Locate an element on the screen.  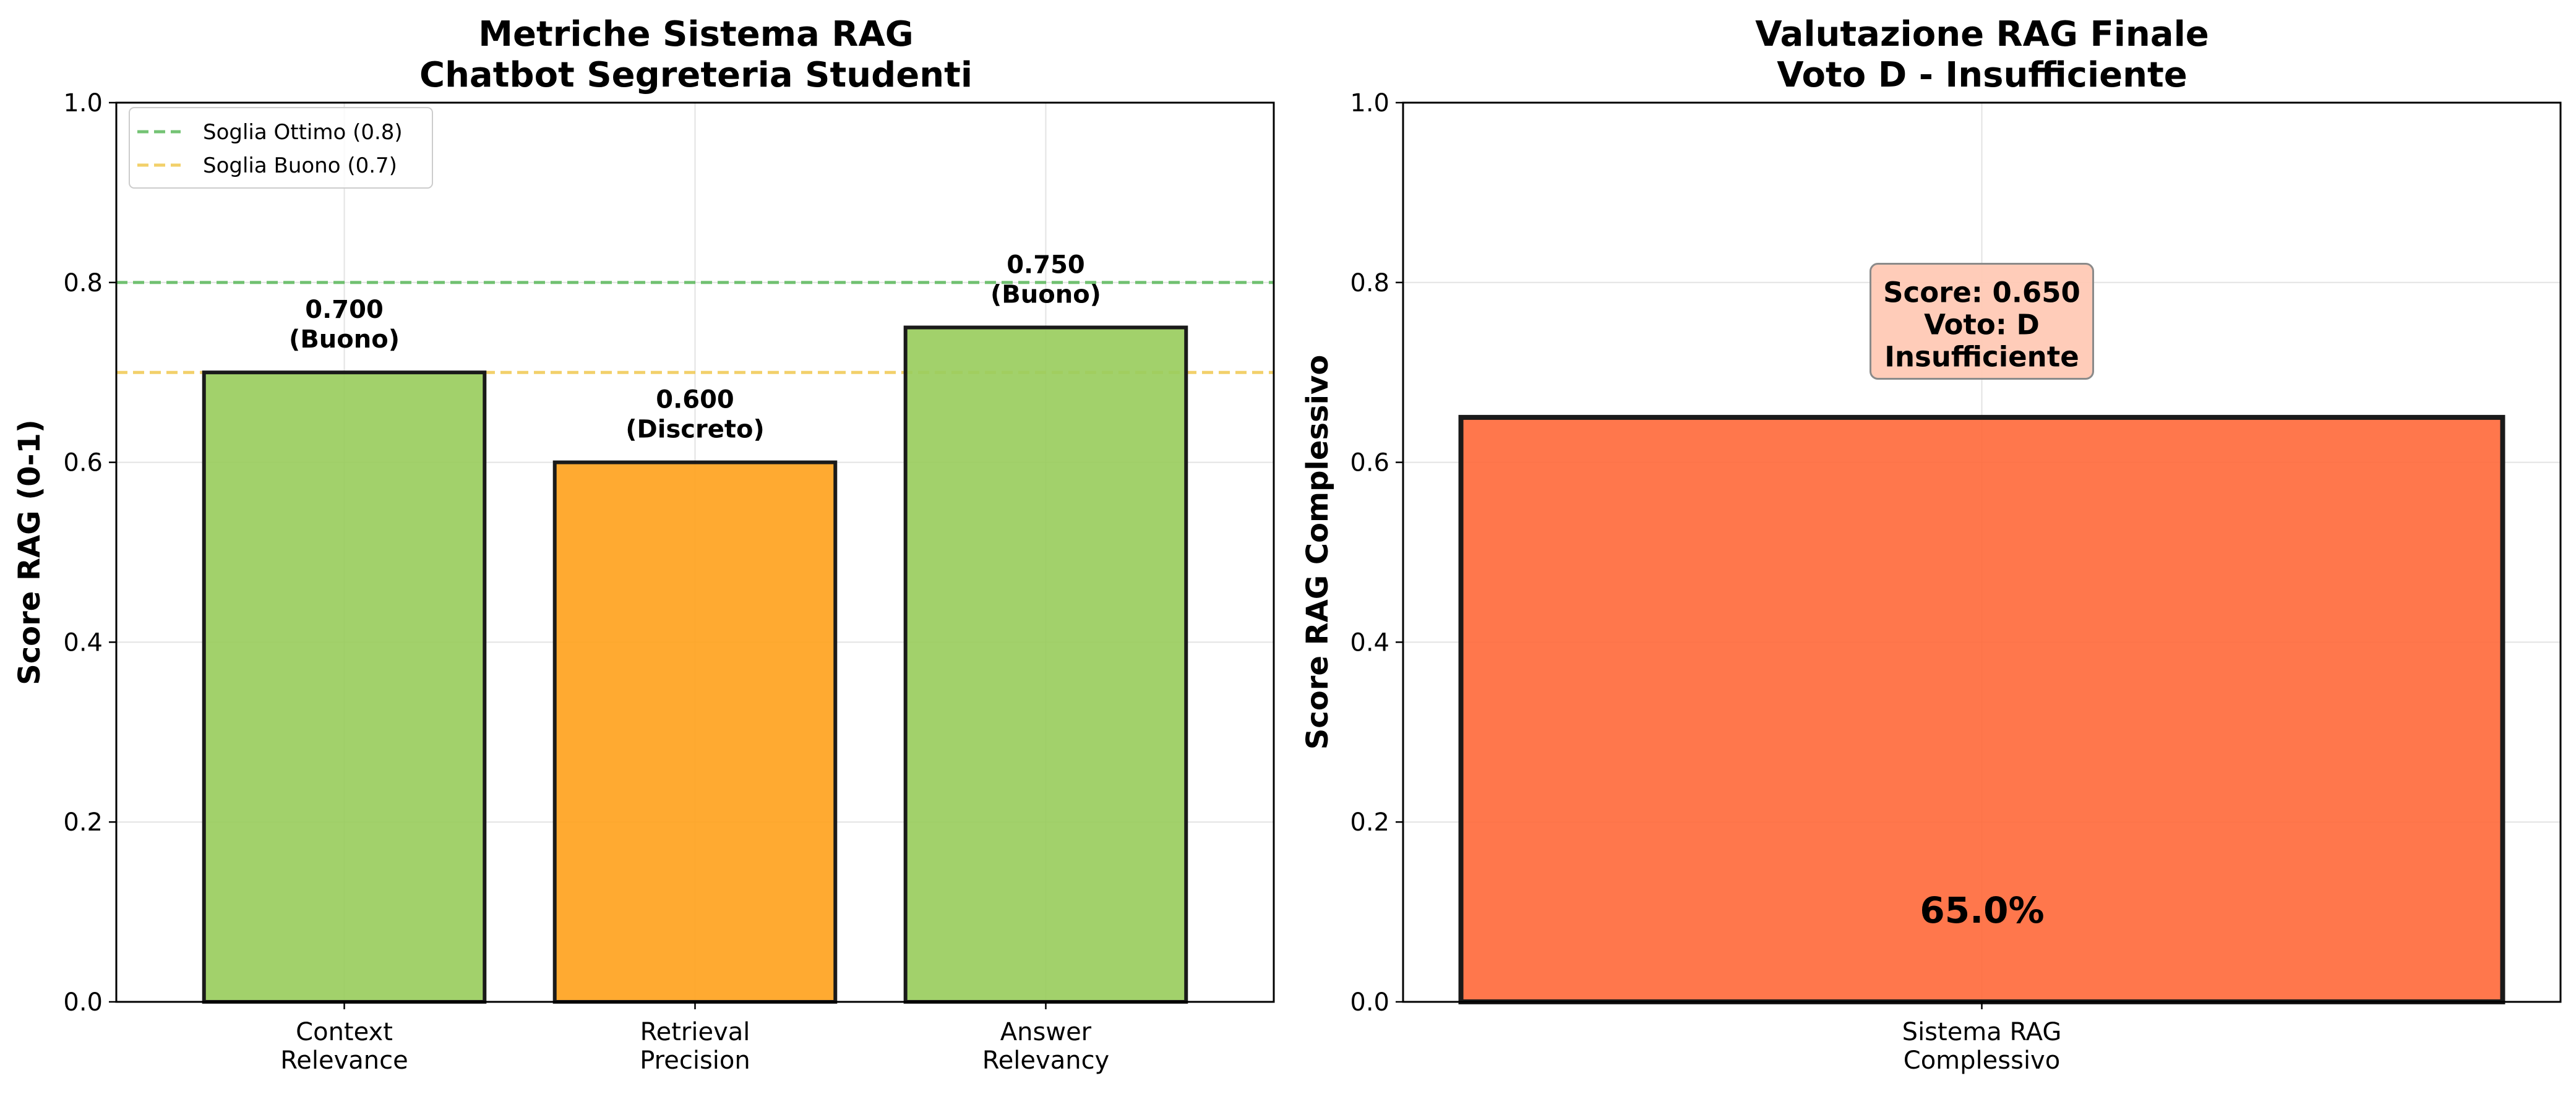
left-y-tick-label: 0.6 is located at coordinates (83, 463).